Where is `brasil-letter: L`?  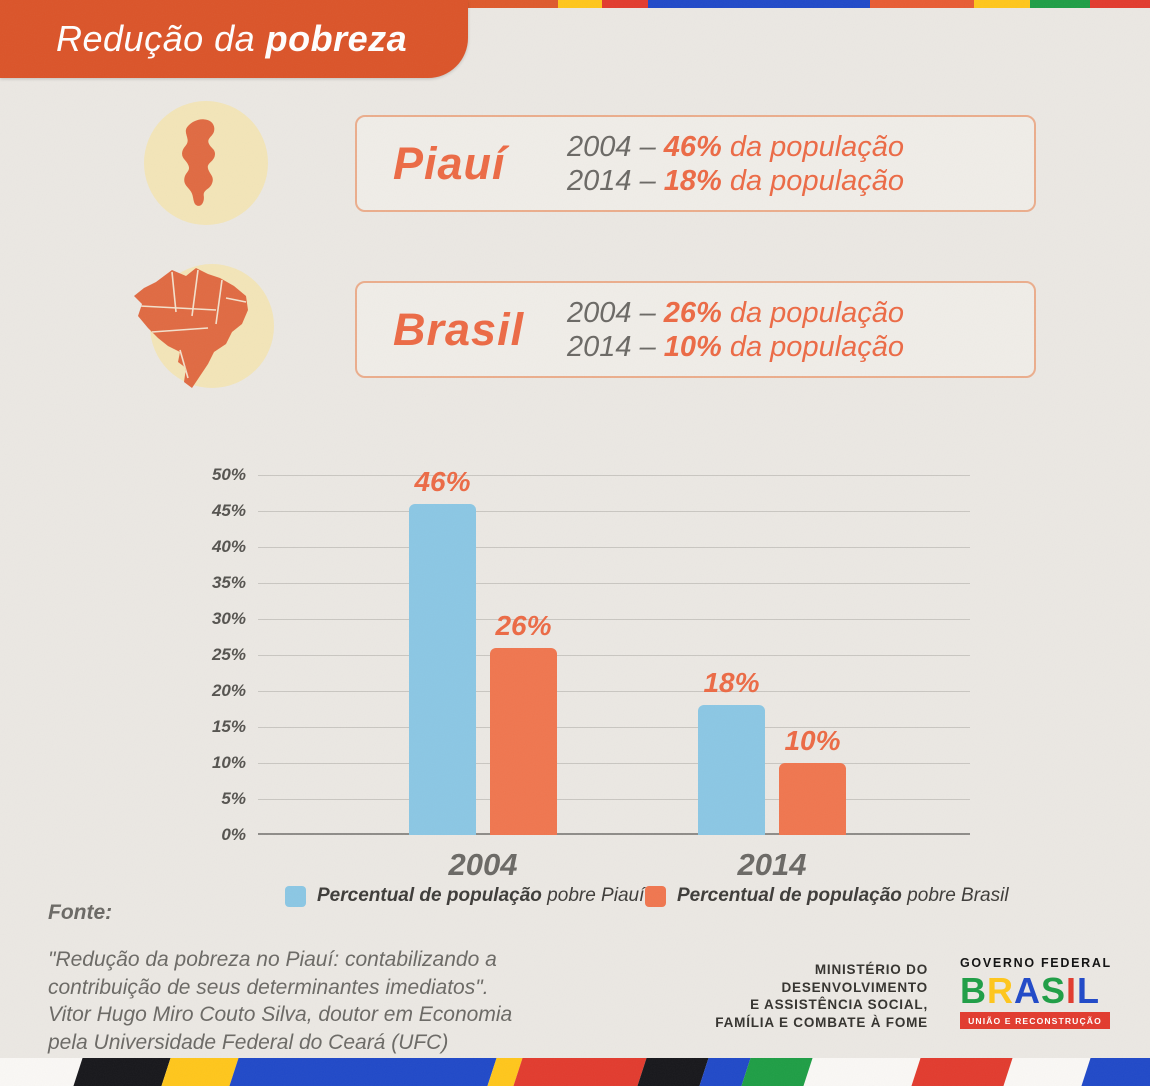 brasil-letter: L is located at coordinates (1089, 990).